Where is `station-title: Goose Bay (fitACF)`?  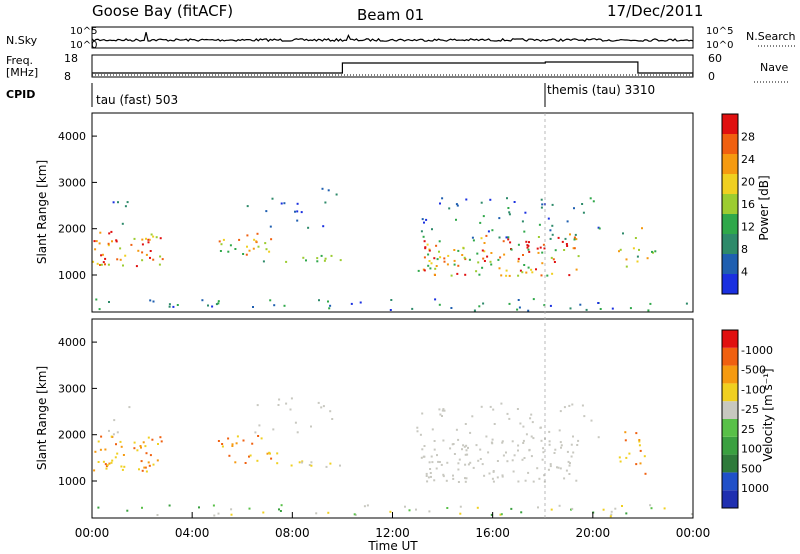 station-title: Goose Bay (fitACF) is located at coordinates (162, 11).